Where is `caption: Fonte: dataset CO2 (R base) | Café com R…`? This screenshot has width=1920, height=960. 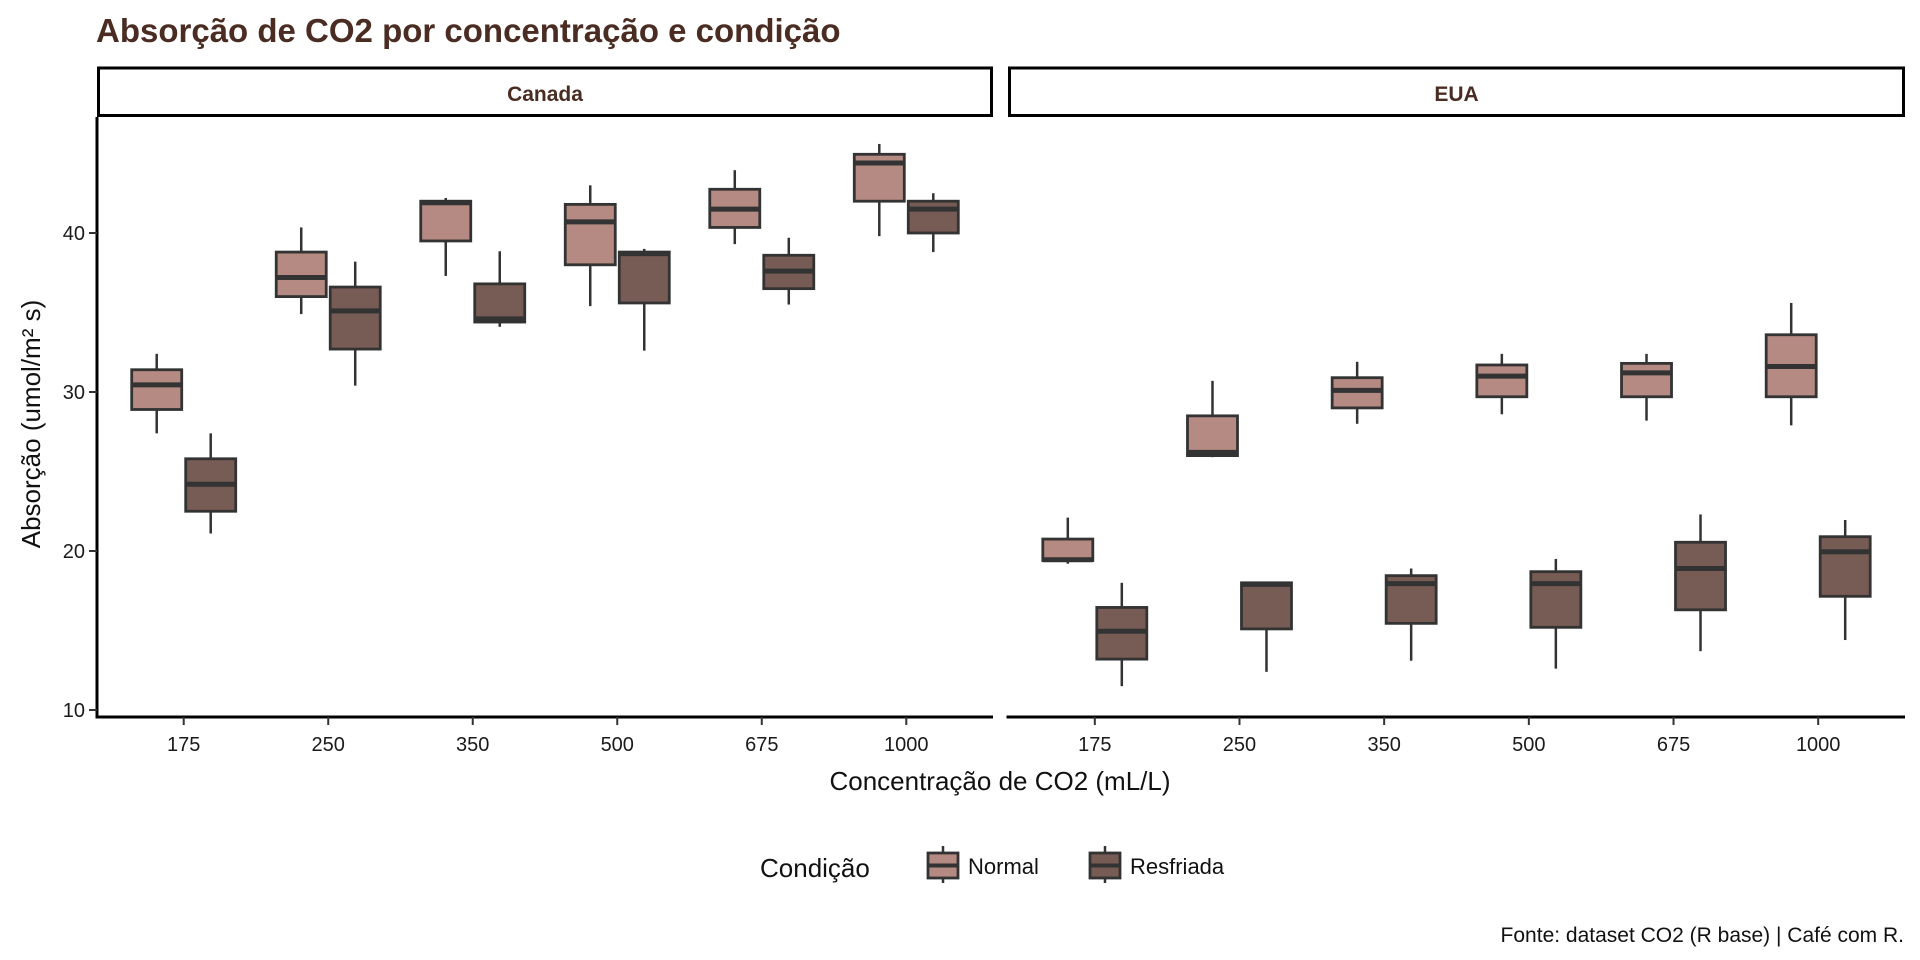
caption: Fonte: dataset CO2 (R base) | Café com R… is located at coordinates (1702, 935).